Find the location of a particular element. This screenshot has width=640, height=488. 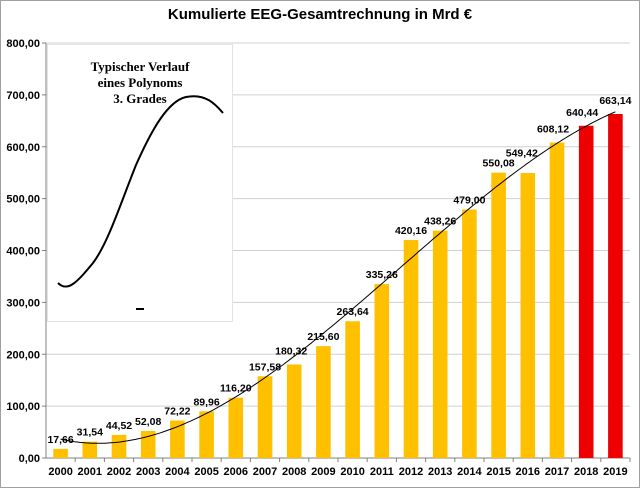

bar-2012 is located at coordinates (411, 349).